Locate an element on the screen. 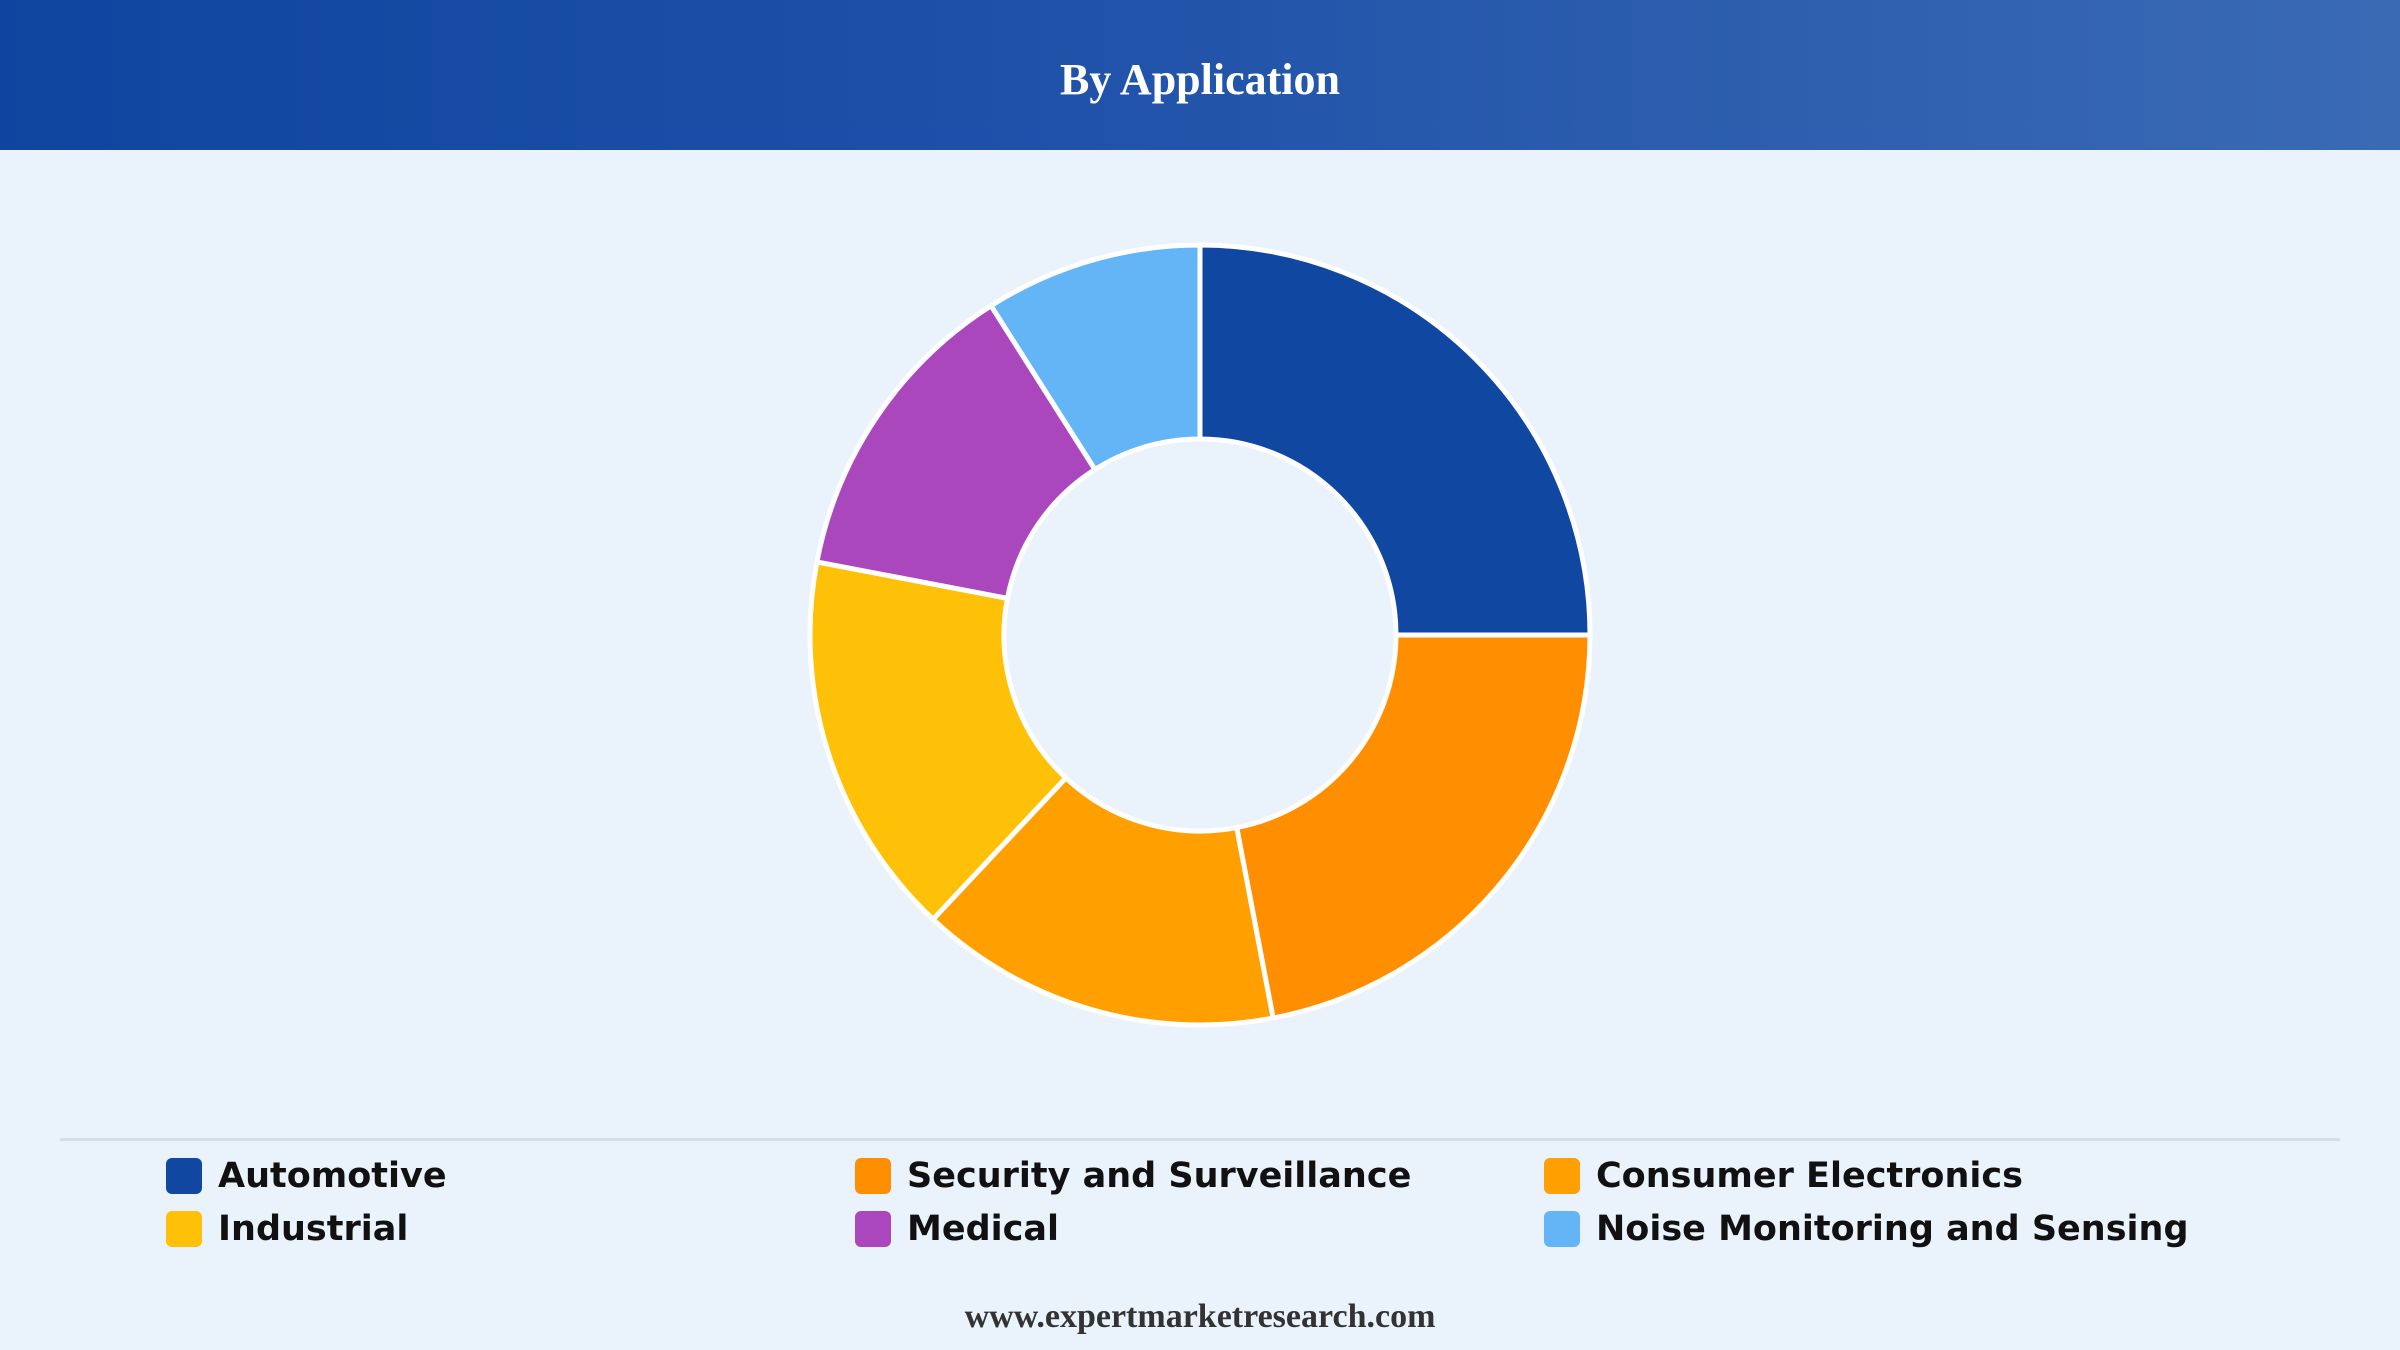  slice-consumer-electronics is located at coordinates (1103, 901).